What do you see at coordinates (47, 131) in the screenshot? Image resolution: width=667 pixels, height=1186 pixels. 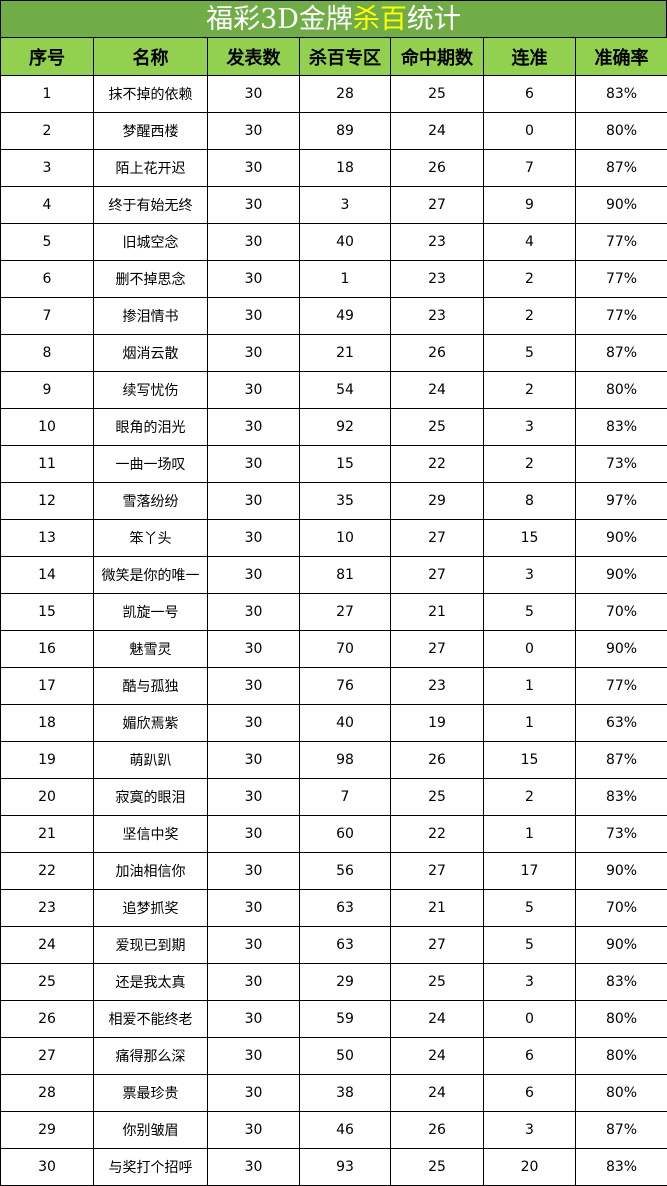 I see `cell-col-index: 2` at bounding box center [47, 131].